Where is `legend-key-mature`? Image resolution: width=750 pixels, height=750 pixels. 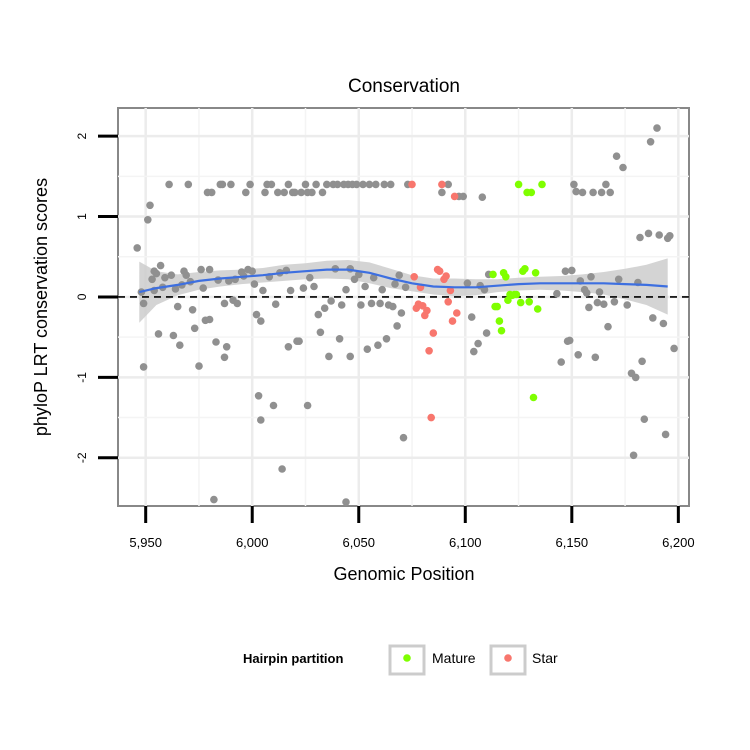 legend-key-mature is located at coordinates (407, 660).